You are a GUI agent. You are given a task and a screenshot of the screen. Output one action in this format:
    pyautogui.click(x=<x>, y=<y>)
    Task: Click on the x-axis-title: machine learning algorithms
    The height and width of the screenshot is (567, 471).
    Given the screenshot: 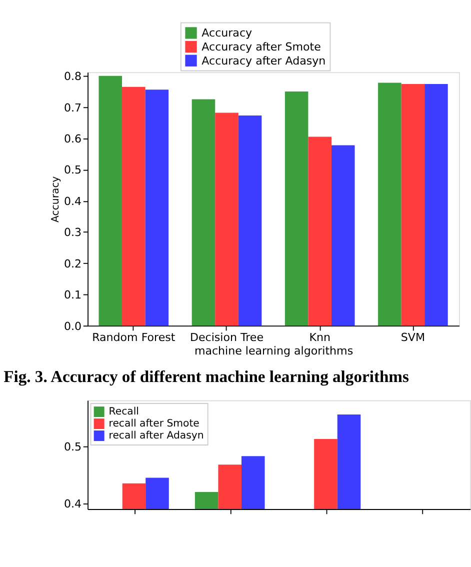 What is the action you would take?
    pyautogui.click(x=274, y=351)
    